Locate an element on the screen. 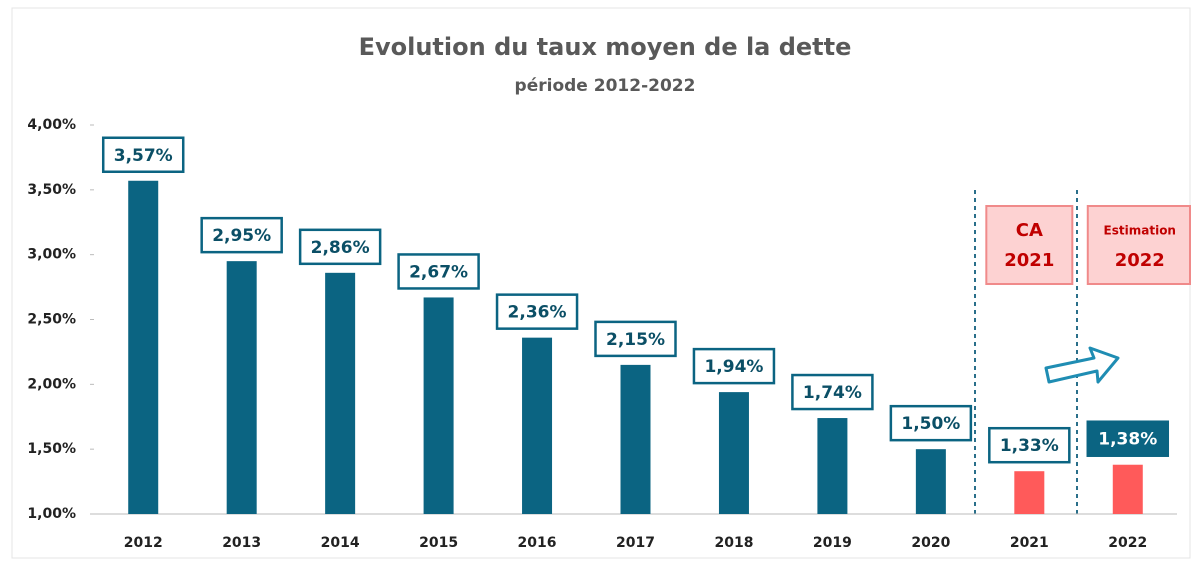 The height and width of the screenshot is (561, 1192). value-label: 1,50% is located at coordinates (930, 424).